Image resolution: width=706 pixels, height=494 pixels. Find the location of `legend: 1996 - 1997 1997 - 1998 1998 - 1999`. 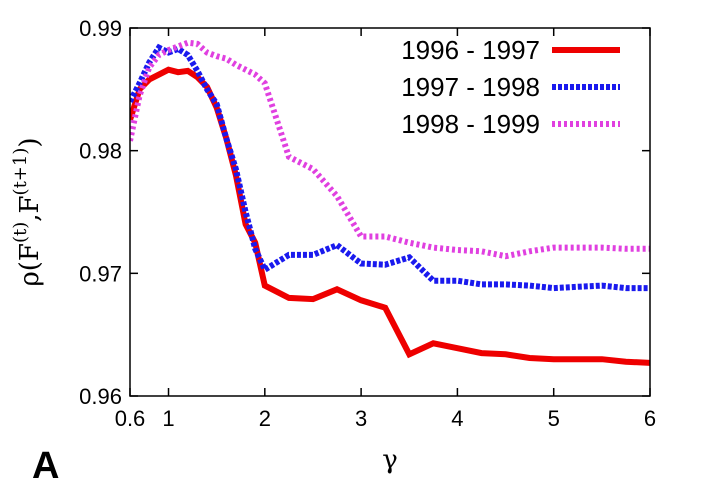

legend: 1996 - 1997 1997 - 1998 1998 - 1999 is located at coordinates (510, 87).